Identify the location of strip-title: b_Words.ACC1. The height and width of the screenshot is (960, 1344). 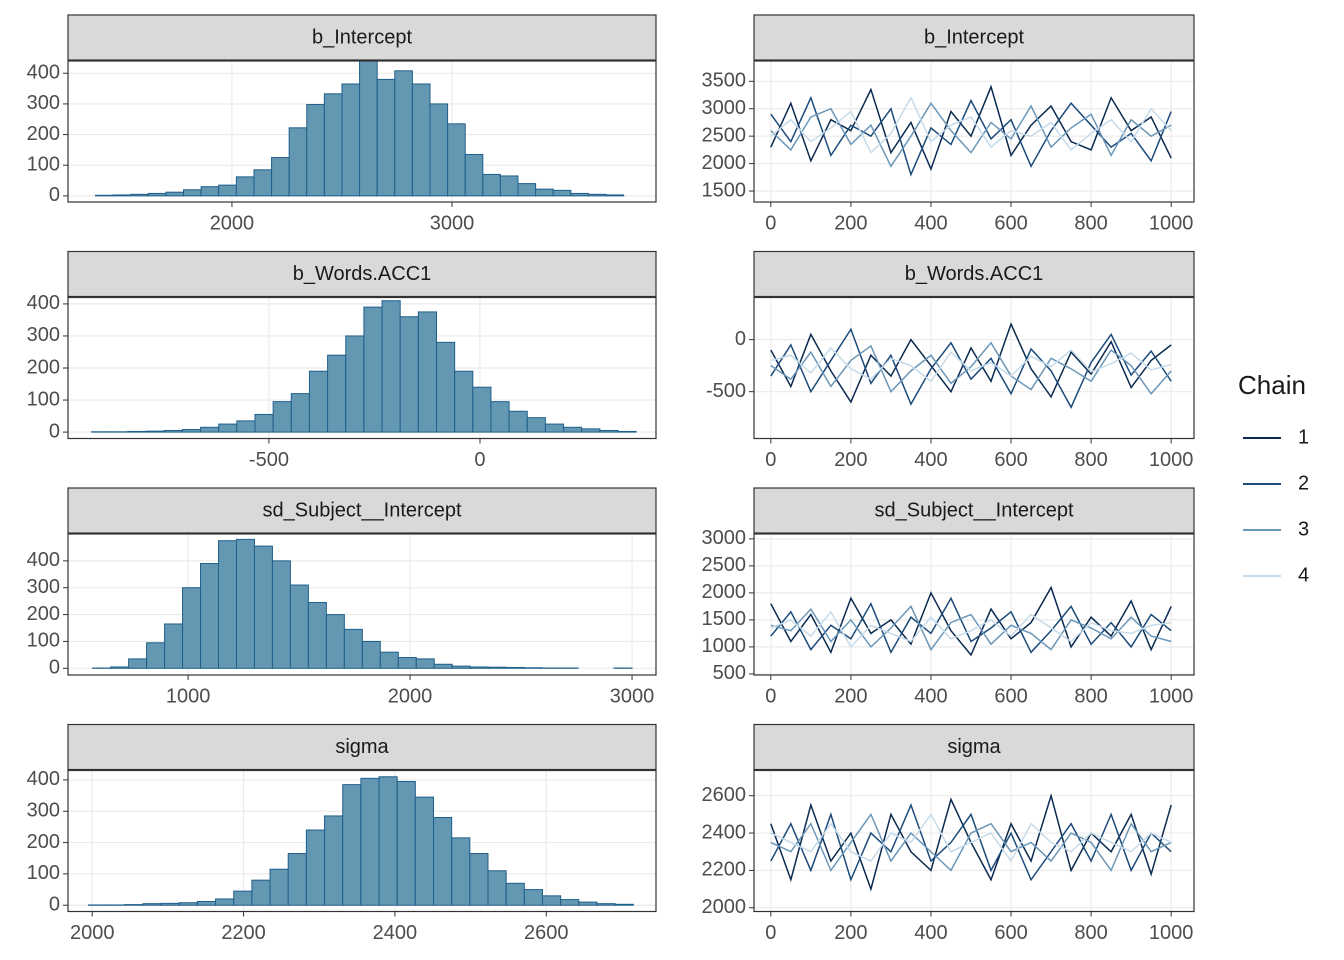
(362, 274).